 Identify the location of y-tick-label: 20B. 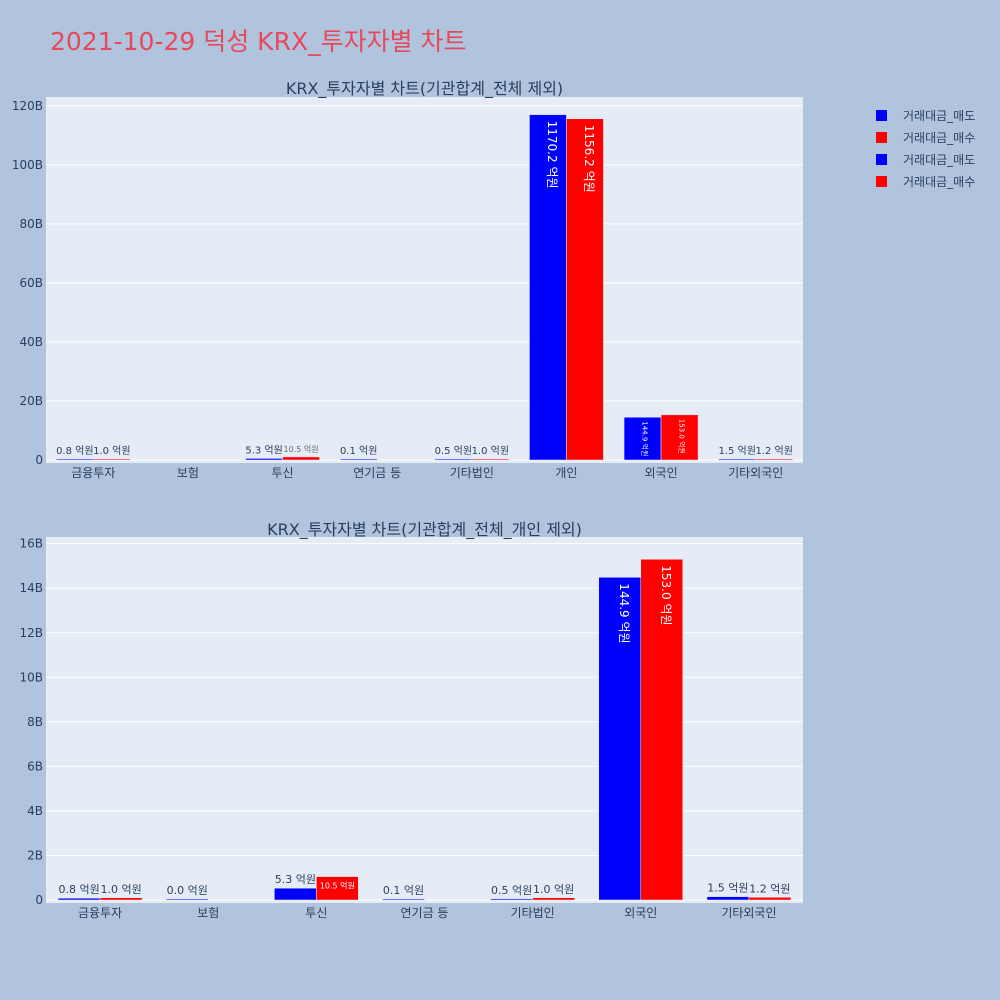
(31, 401).